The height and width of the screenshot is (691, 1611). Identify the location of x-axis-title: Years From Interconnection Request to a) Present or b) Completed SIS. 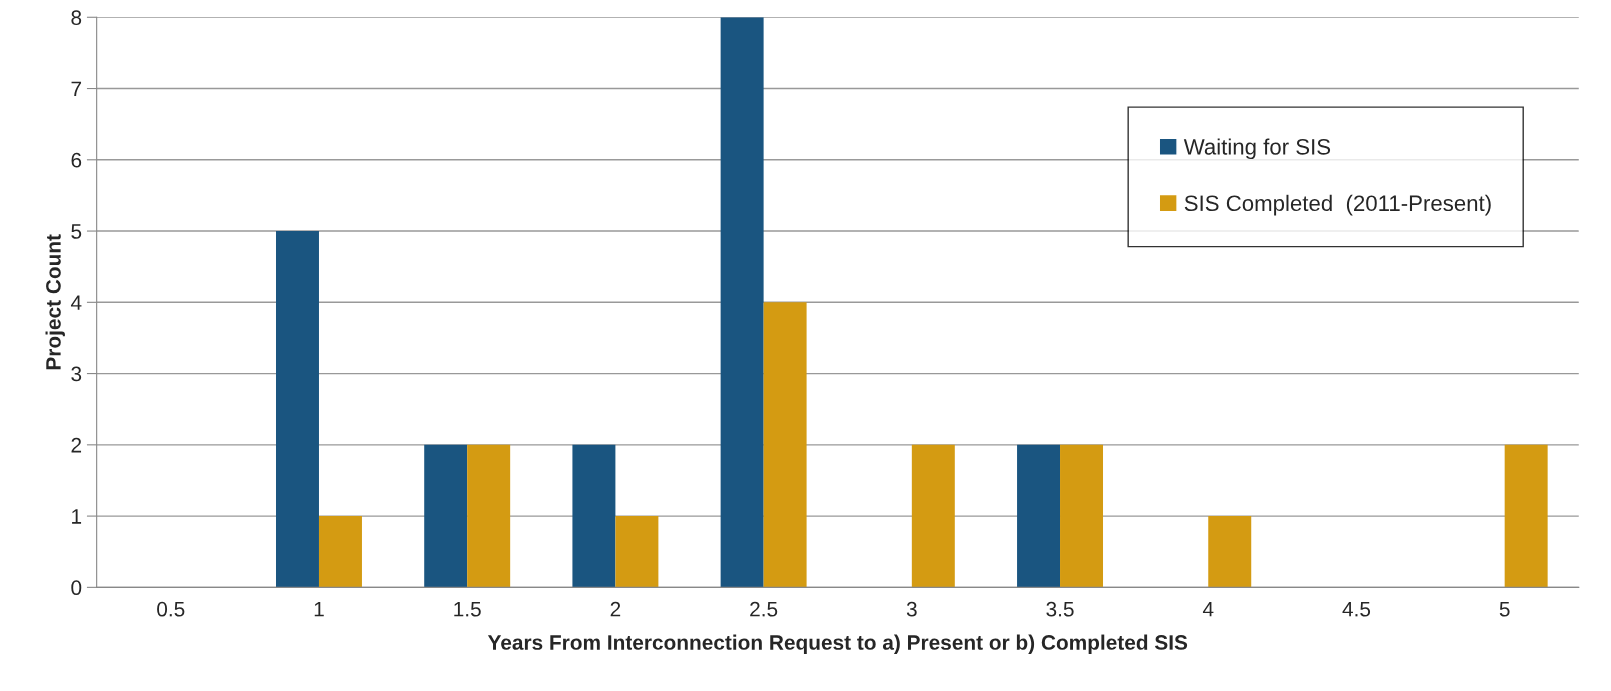
(837, 644).